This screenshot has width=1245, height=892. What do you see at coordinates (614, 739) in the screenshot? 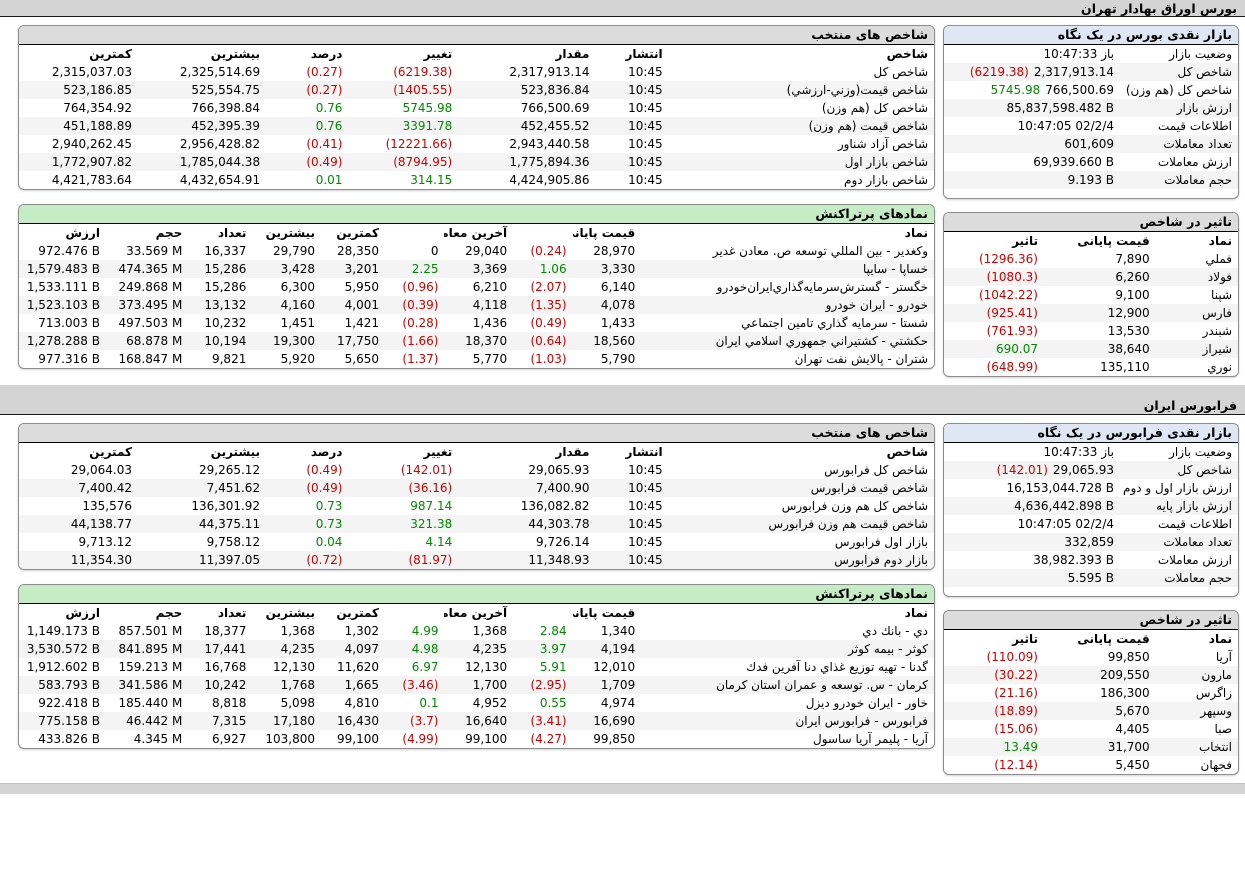
I see `close-price: 99,850` at bounding box center [614, 739].